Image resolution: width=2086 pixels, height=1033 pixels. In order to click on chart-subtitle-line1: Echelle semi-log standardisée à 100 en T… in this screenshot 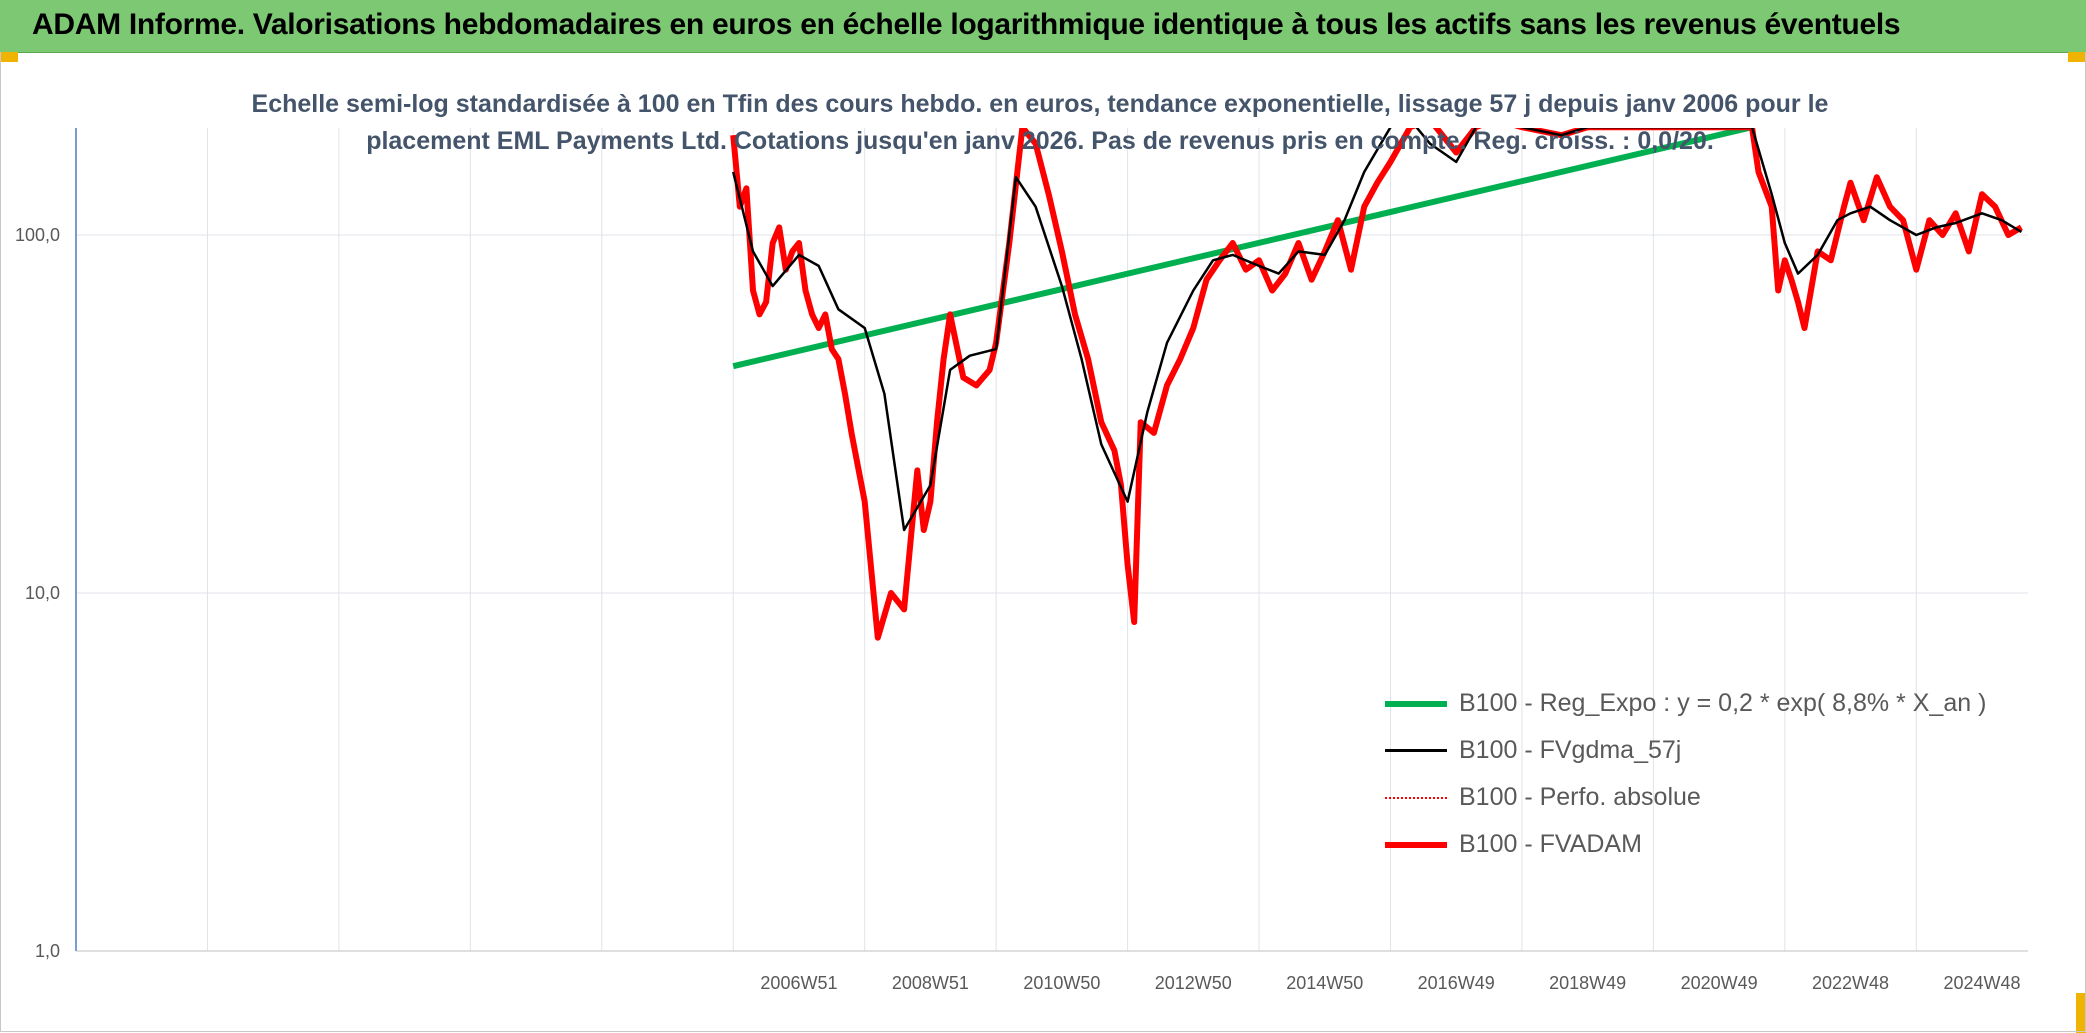, I will do `click(1040, 104)`.